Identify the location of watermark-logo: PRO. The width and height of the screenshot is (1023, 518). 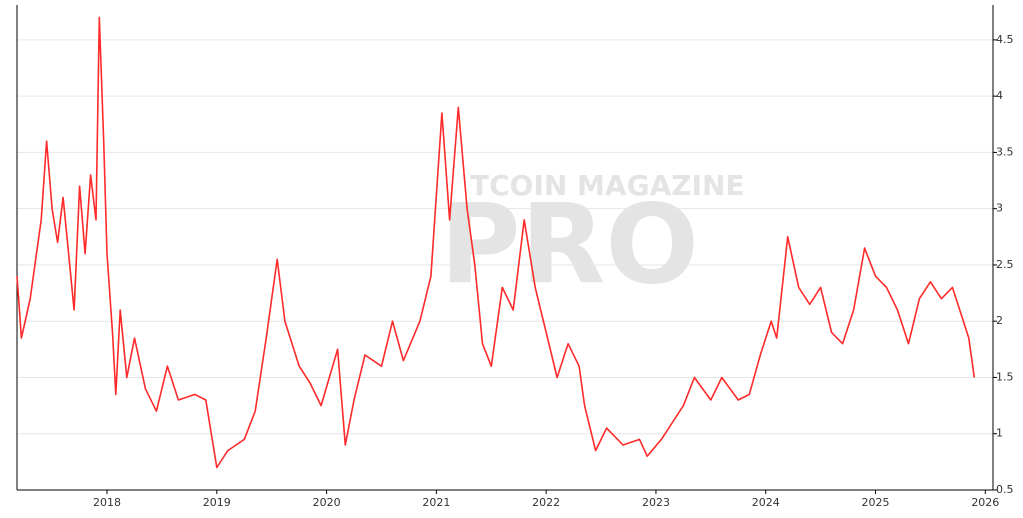
(569, 244).